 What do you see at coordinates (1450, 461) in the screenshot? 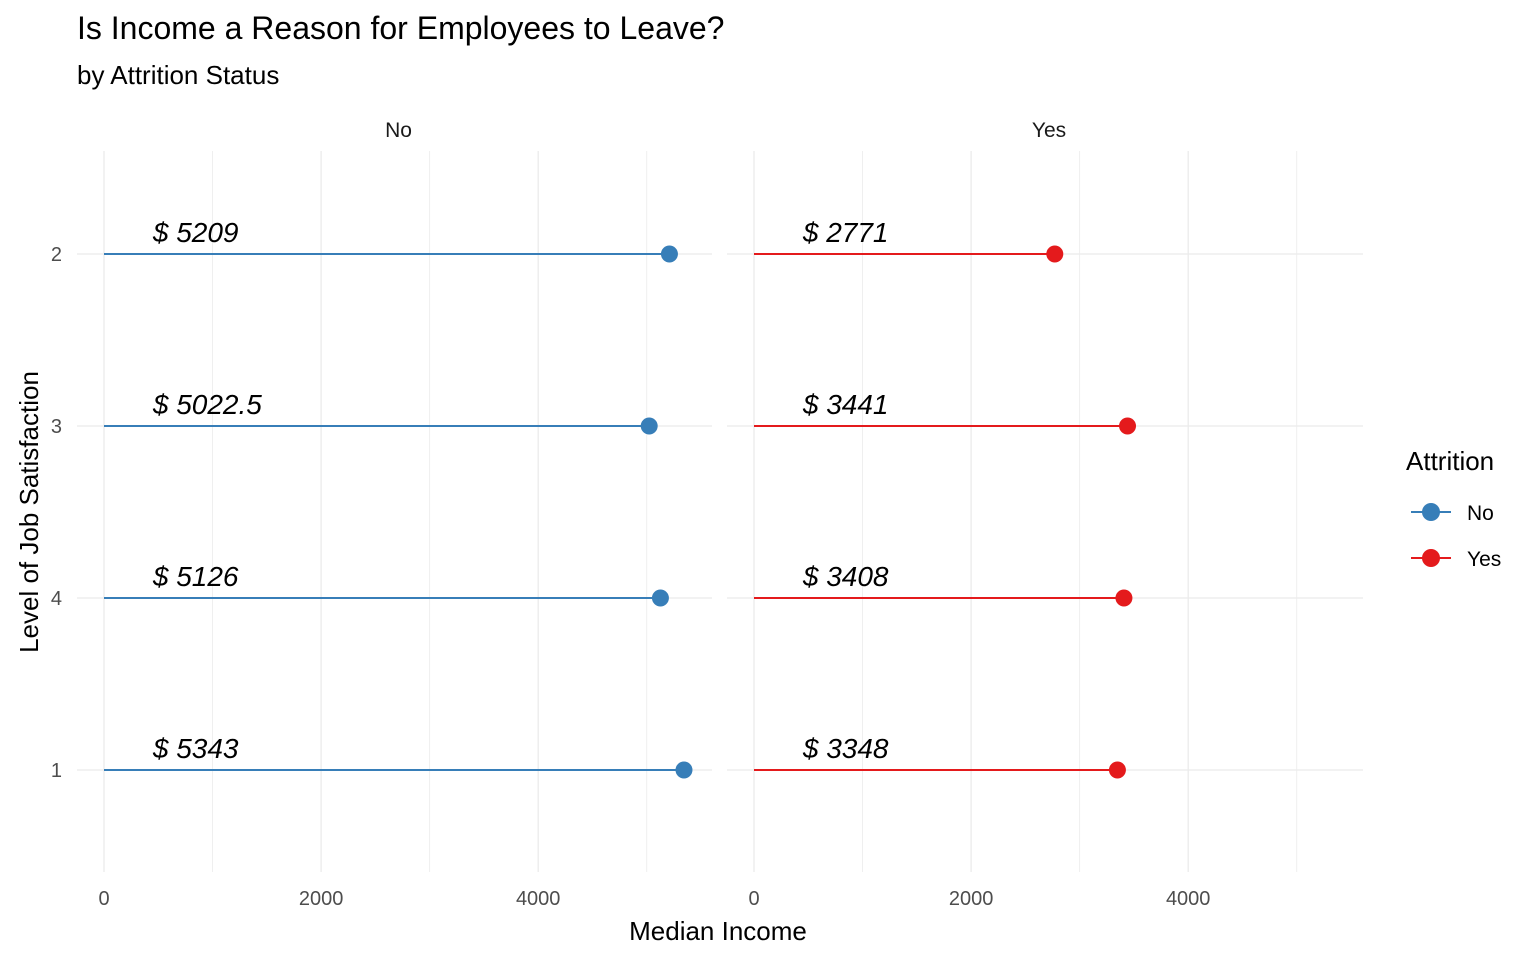
I see `legend-title: Attrition` at bounding box center [1450, 461].